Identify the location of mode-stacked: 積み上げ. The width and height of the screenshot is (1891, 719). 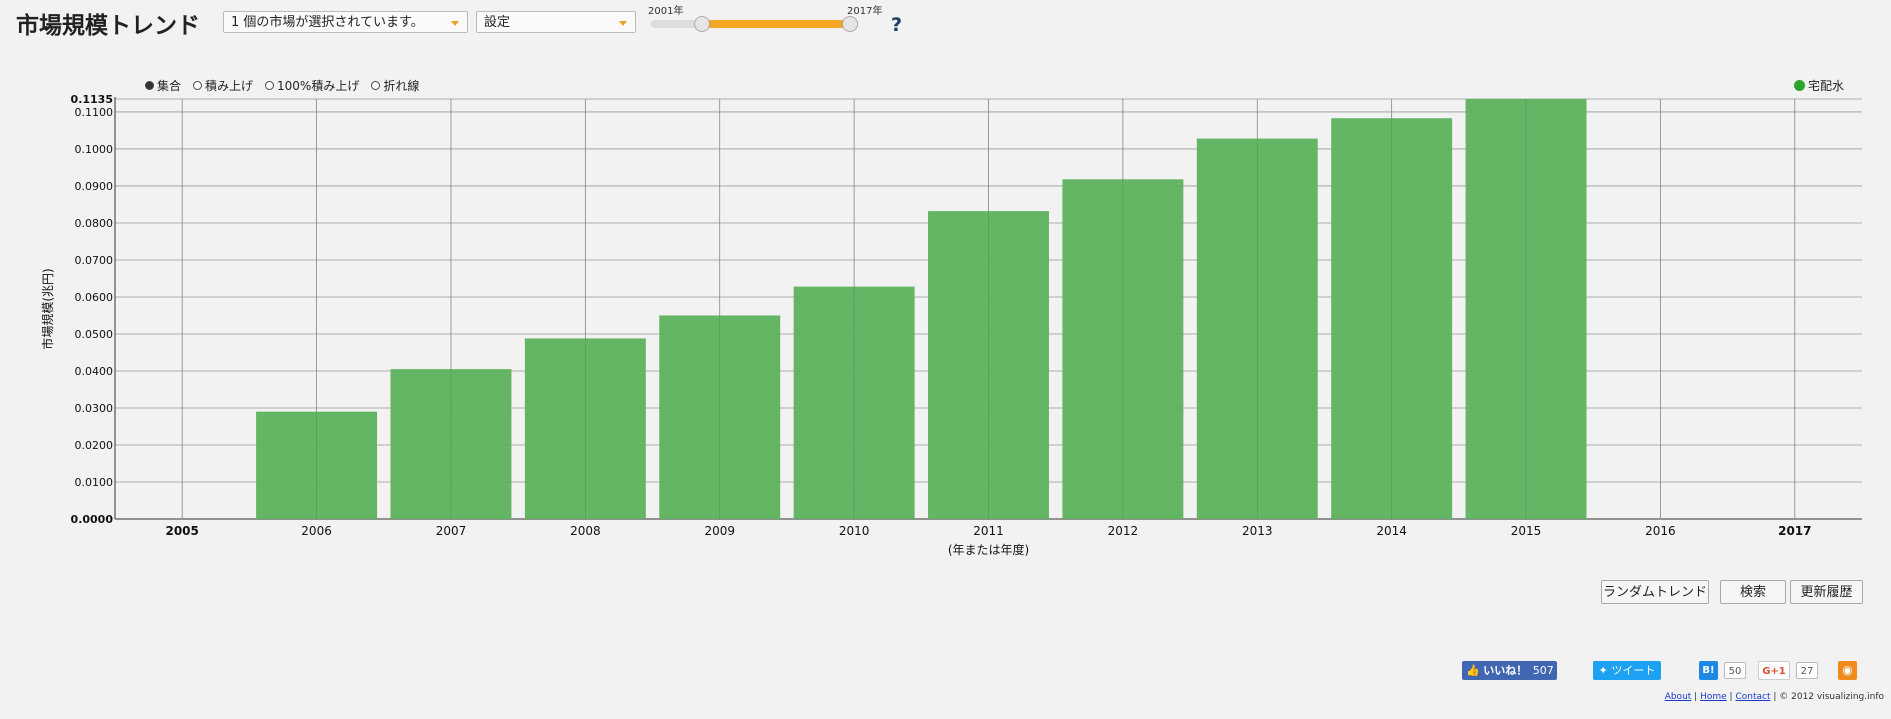
(223, 85).